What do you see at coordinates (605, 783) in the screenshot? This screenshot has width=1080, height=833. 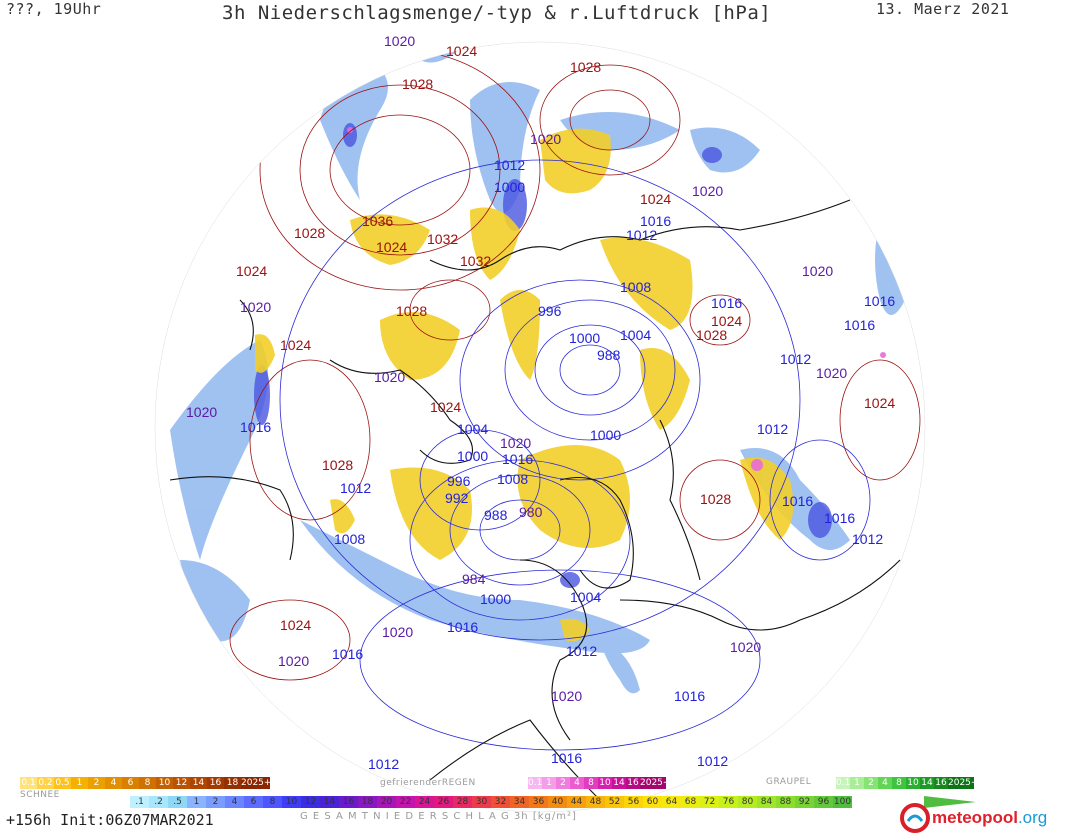 I see `freezing_rain-legend-swatch: 10` at bounding box center [605, 783].